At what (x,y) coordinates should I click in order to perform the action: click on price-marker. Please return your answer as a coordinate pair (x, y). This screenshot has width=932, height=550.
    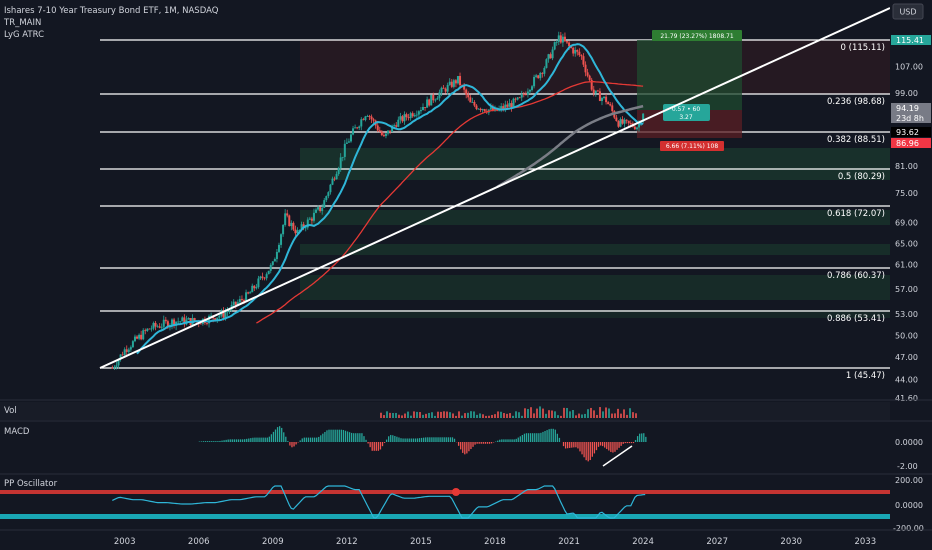
    Looking at the image, I should click on (911, 40).